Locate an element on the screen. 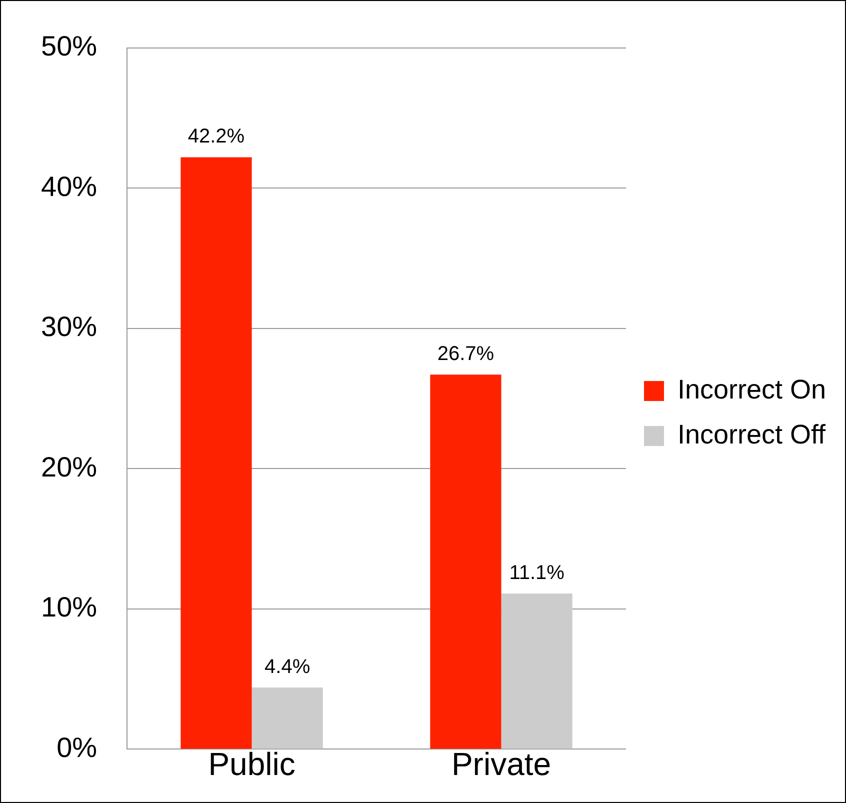 This screenshot has width=846, height=803. y-tick-label: 10% is located at coordinates (69, 607).